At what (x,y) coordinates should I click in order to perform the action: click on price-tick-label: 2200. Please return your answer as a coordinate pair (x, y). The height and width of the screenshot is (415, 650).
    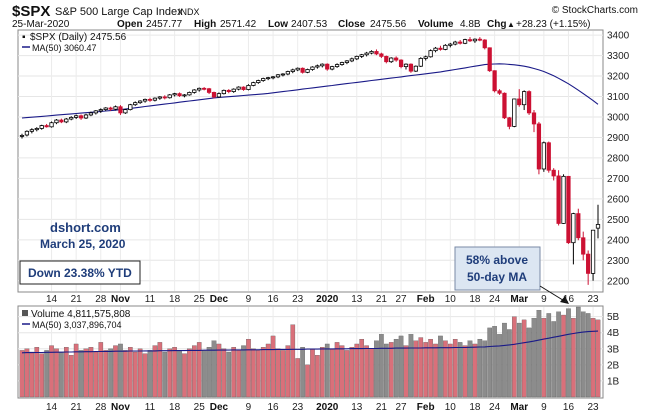
    Looking at the image, I should click on (618, 281).